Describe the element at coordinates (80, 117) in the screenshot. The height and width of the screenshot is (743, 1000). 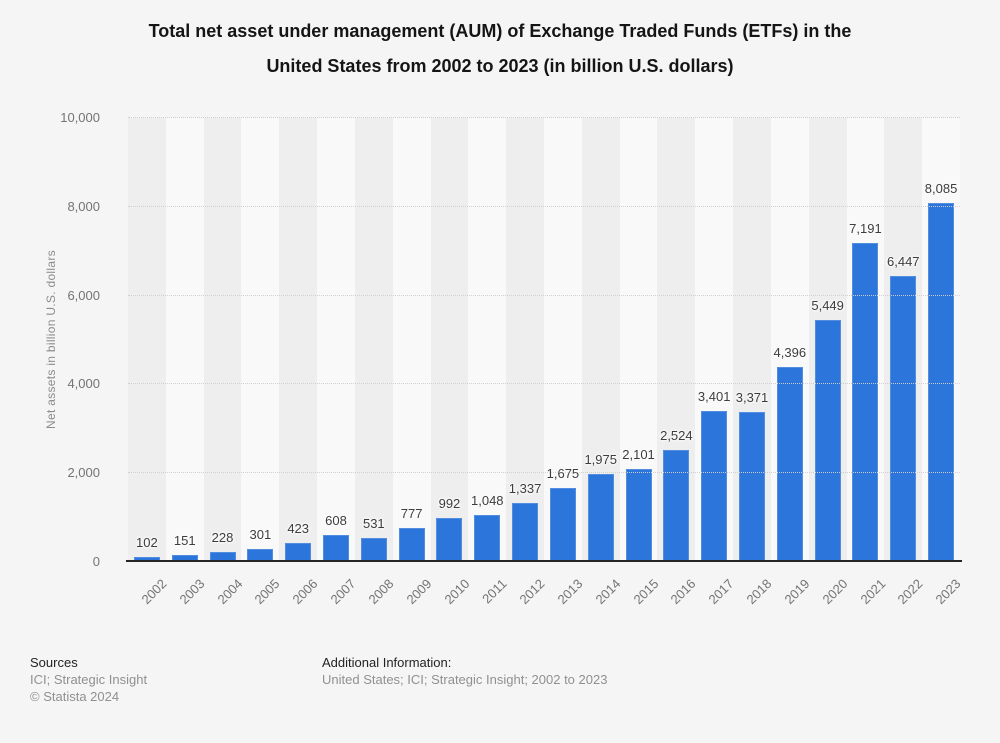
I see `y-tick-label-10000: 10,000` at that location.